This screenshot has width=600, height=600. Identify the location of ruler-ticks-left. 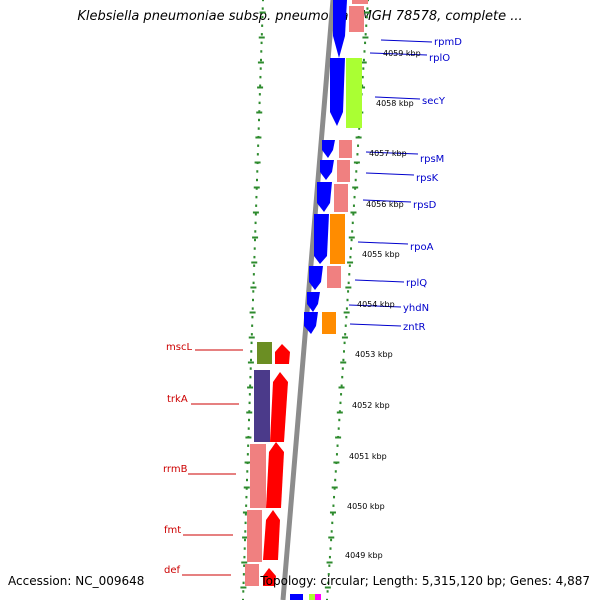
(253, 300).